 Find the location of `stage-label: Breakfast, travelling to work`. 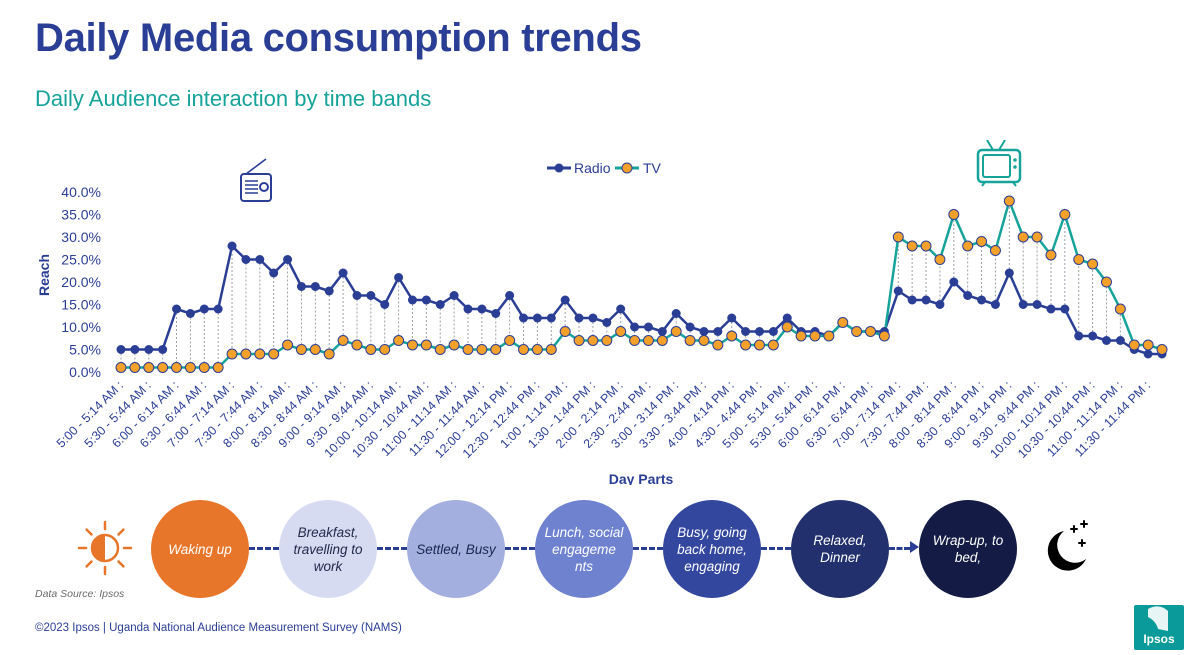

stage-label: Breakfast, travelling to work is located at coordinates (328, 549).